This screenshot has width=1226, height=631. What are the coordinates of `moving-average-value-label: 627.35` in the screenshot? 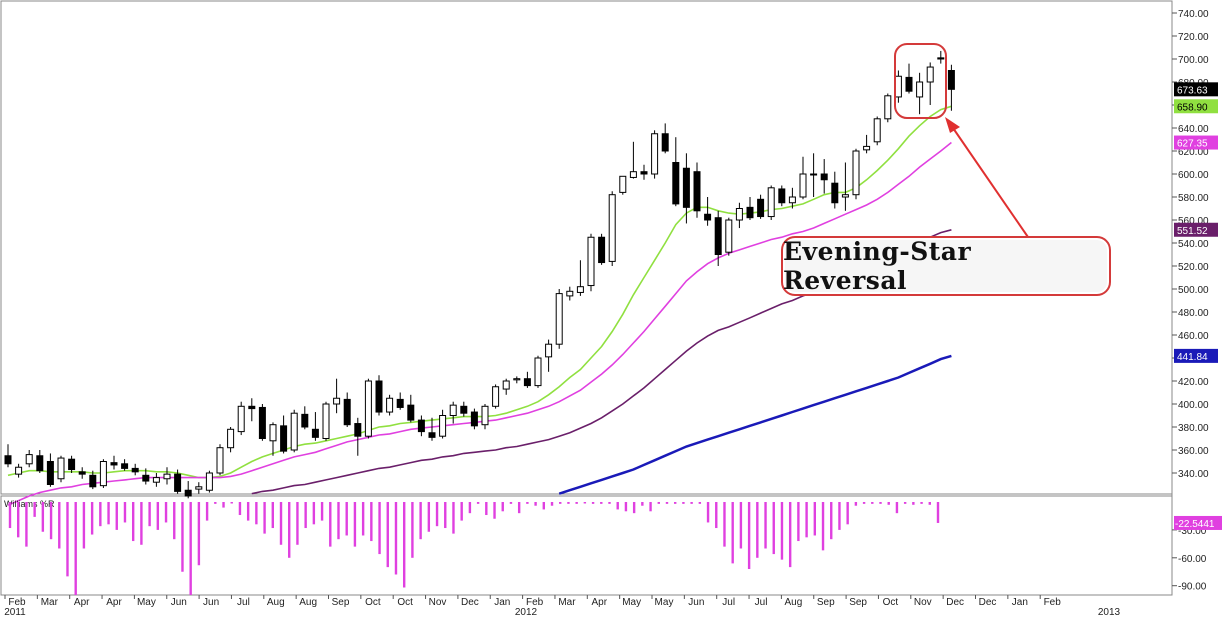 It's located at (1192, 144).